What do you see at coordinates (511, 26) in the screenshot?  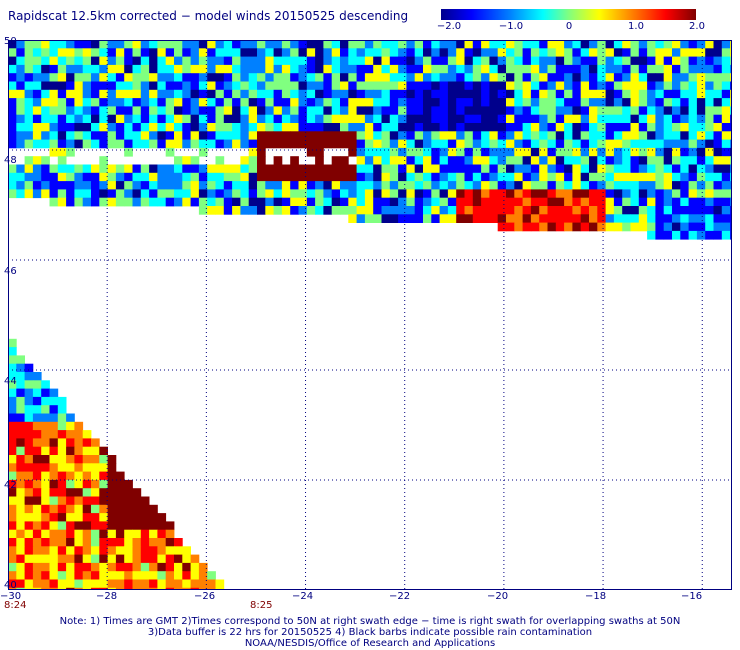 I see `colorbar-label: −1.0` at bounding box center [511, 26].